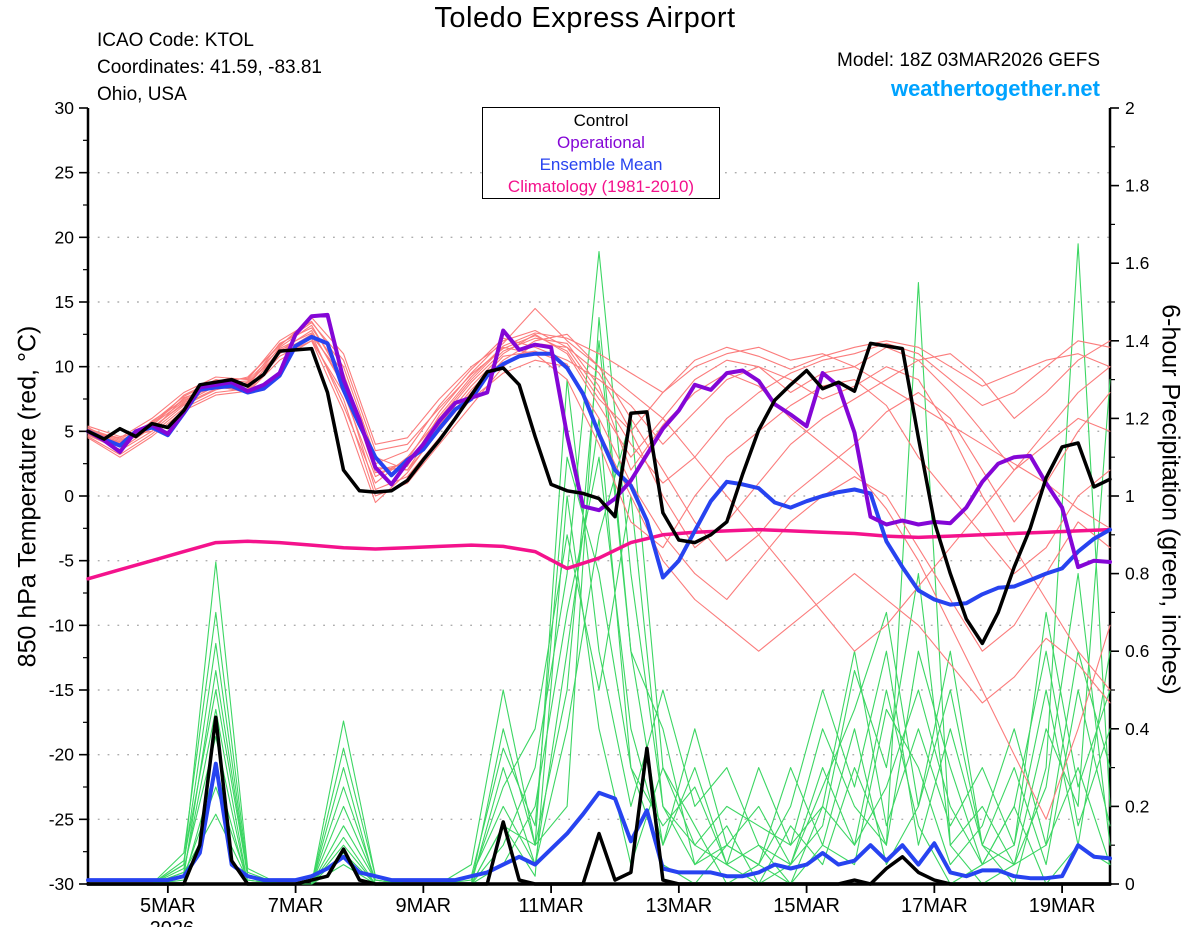 The width and height of the screenshot is (1200, 927). What do you see at coordinates (27, 496) in the screenshot?
I see `left-axis-title: 850 hPa Temperature (red, °C)` at bounding box center [27, 496].